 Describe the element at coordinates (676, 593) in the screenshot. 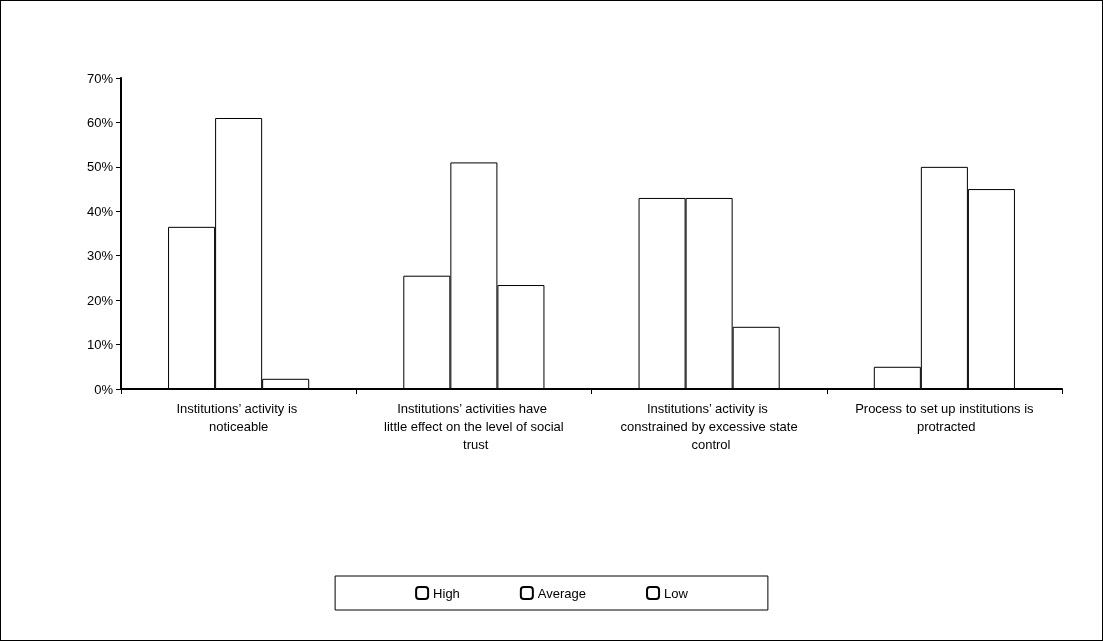

I see `legend-label: Low` at that location.